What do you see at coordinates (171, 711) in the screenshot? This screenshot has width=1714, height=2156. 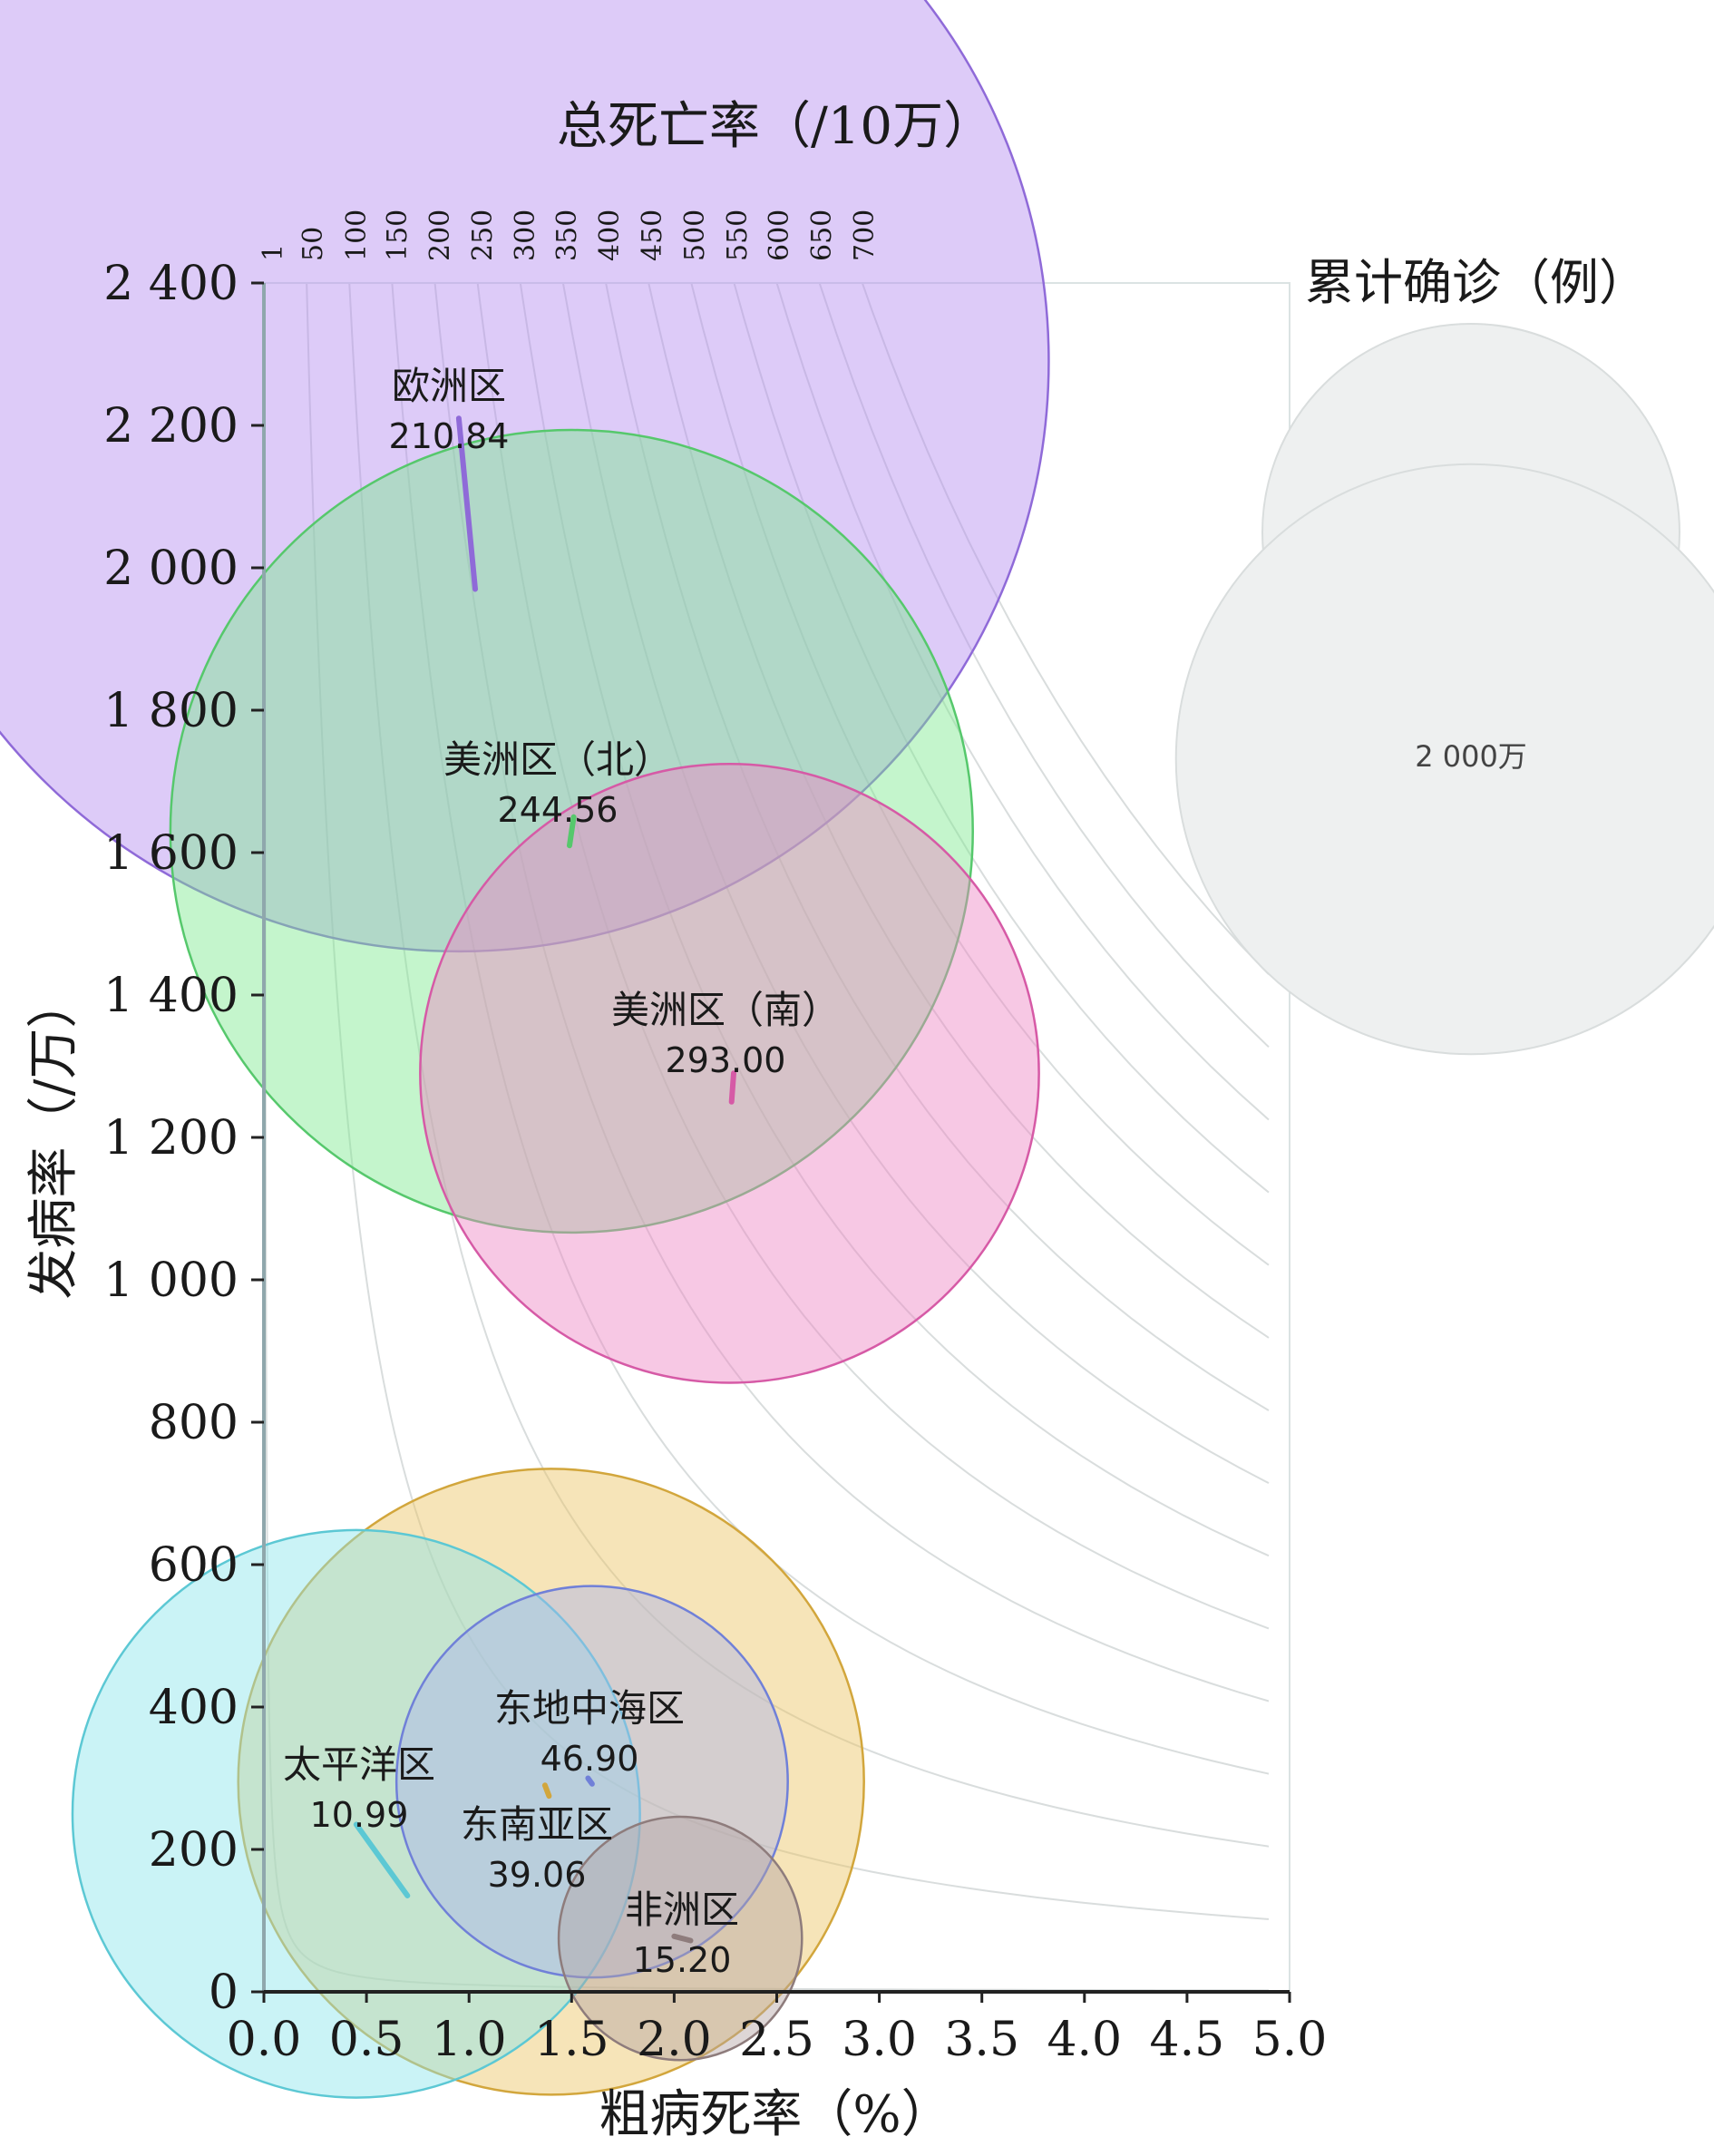 I see `y-tick-label: 1 800` at bounding box center [171, 711].